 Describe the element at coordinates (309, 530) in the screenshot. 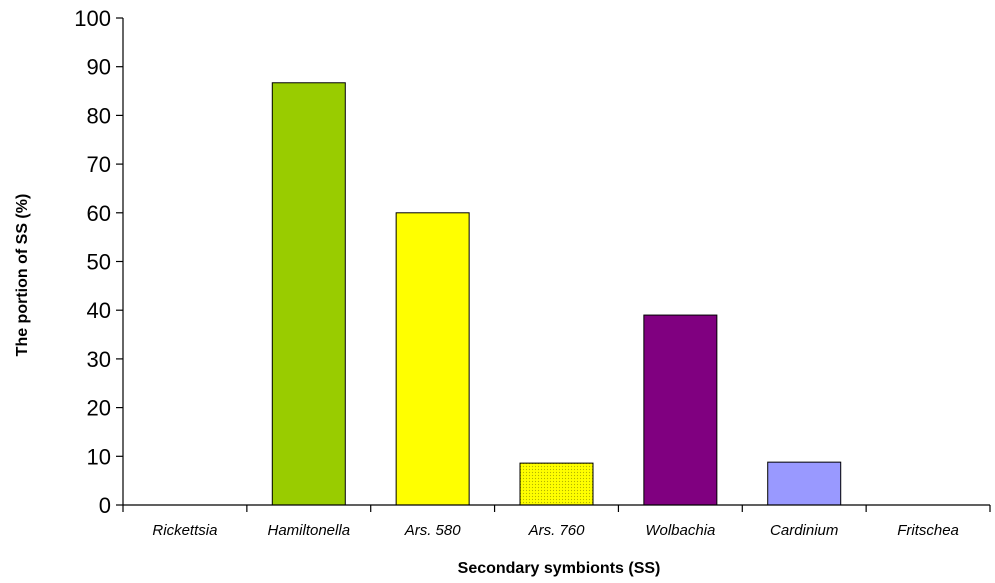

I see `x-tick-label: Hamiltonella` at that location.